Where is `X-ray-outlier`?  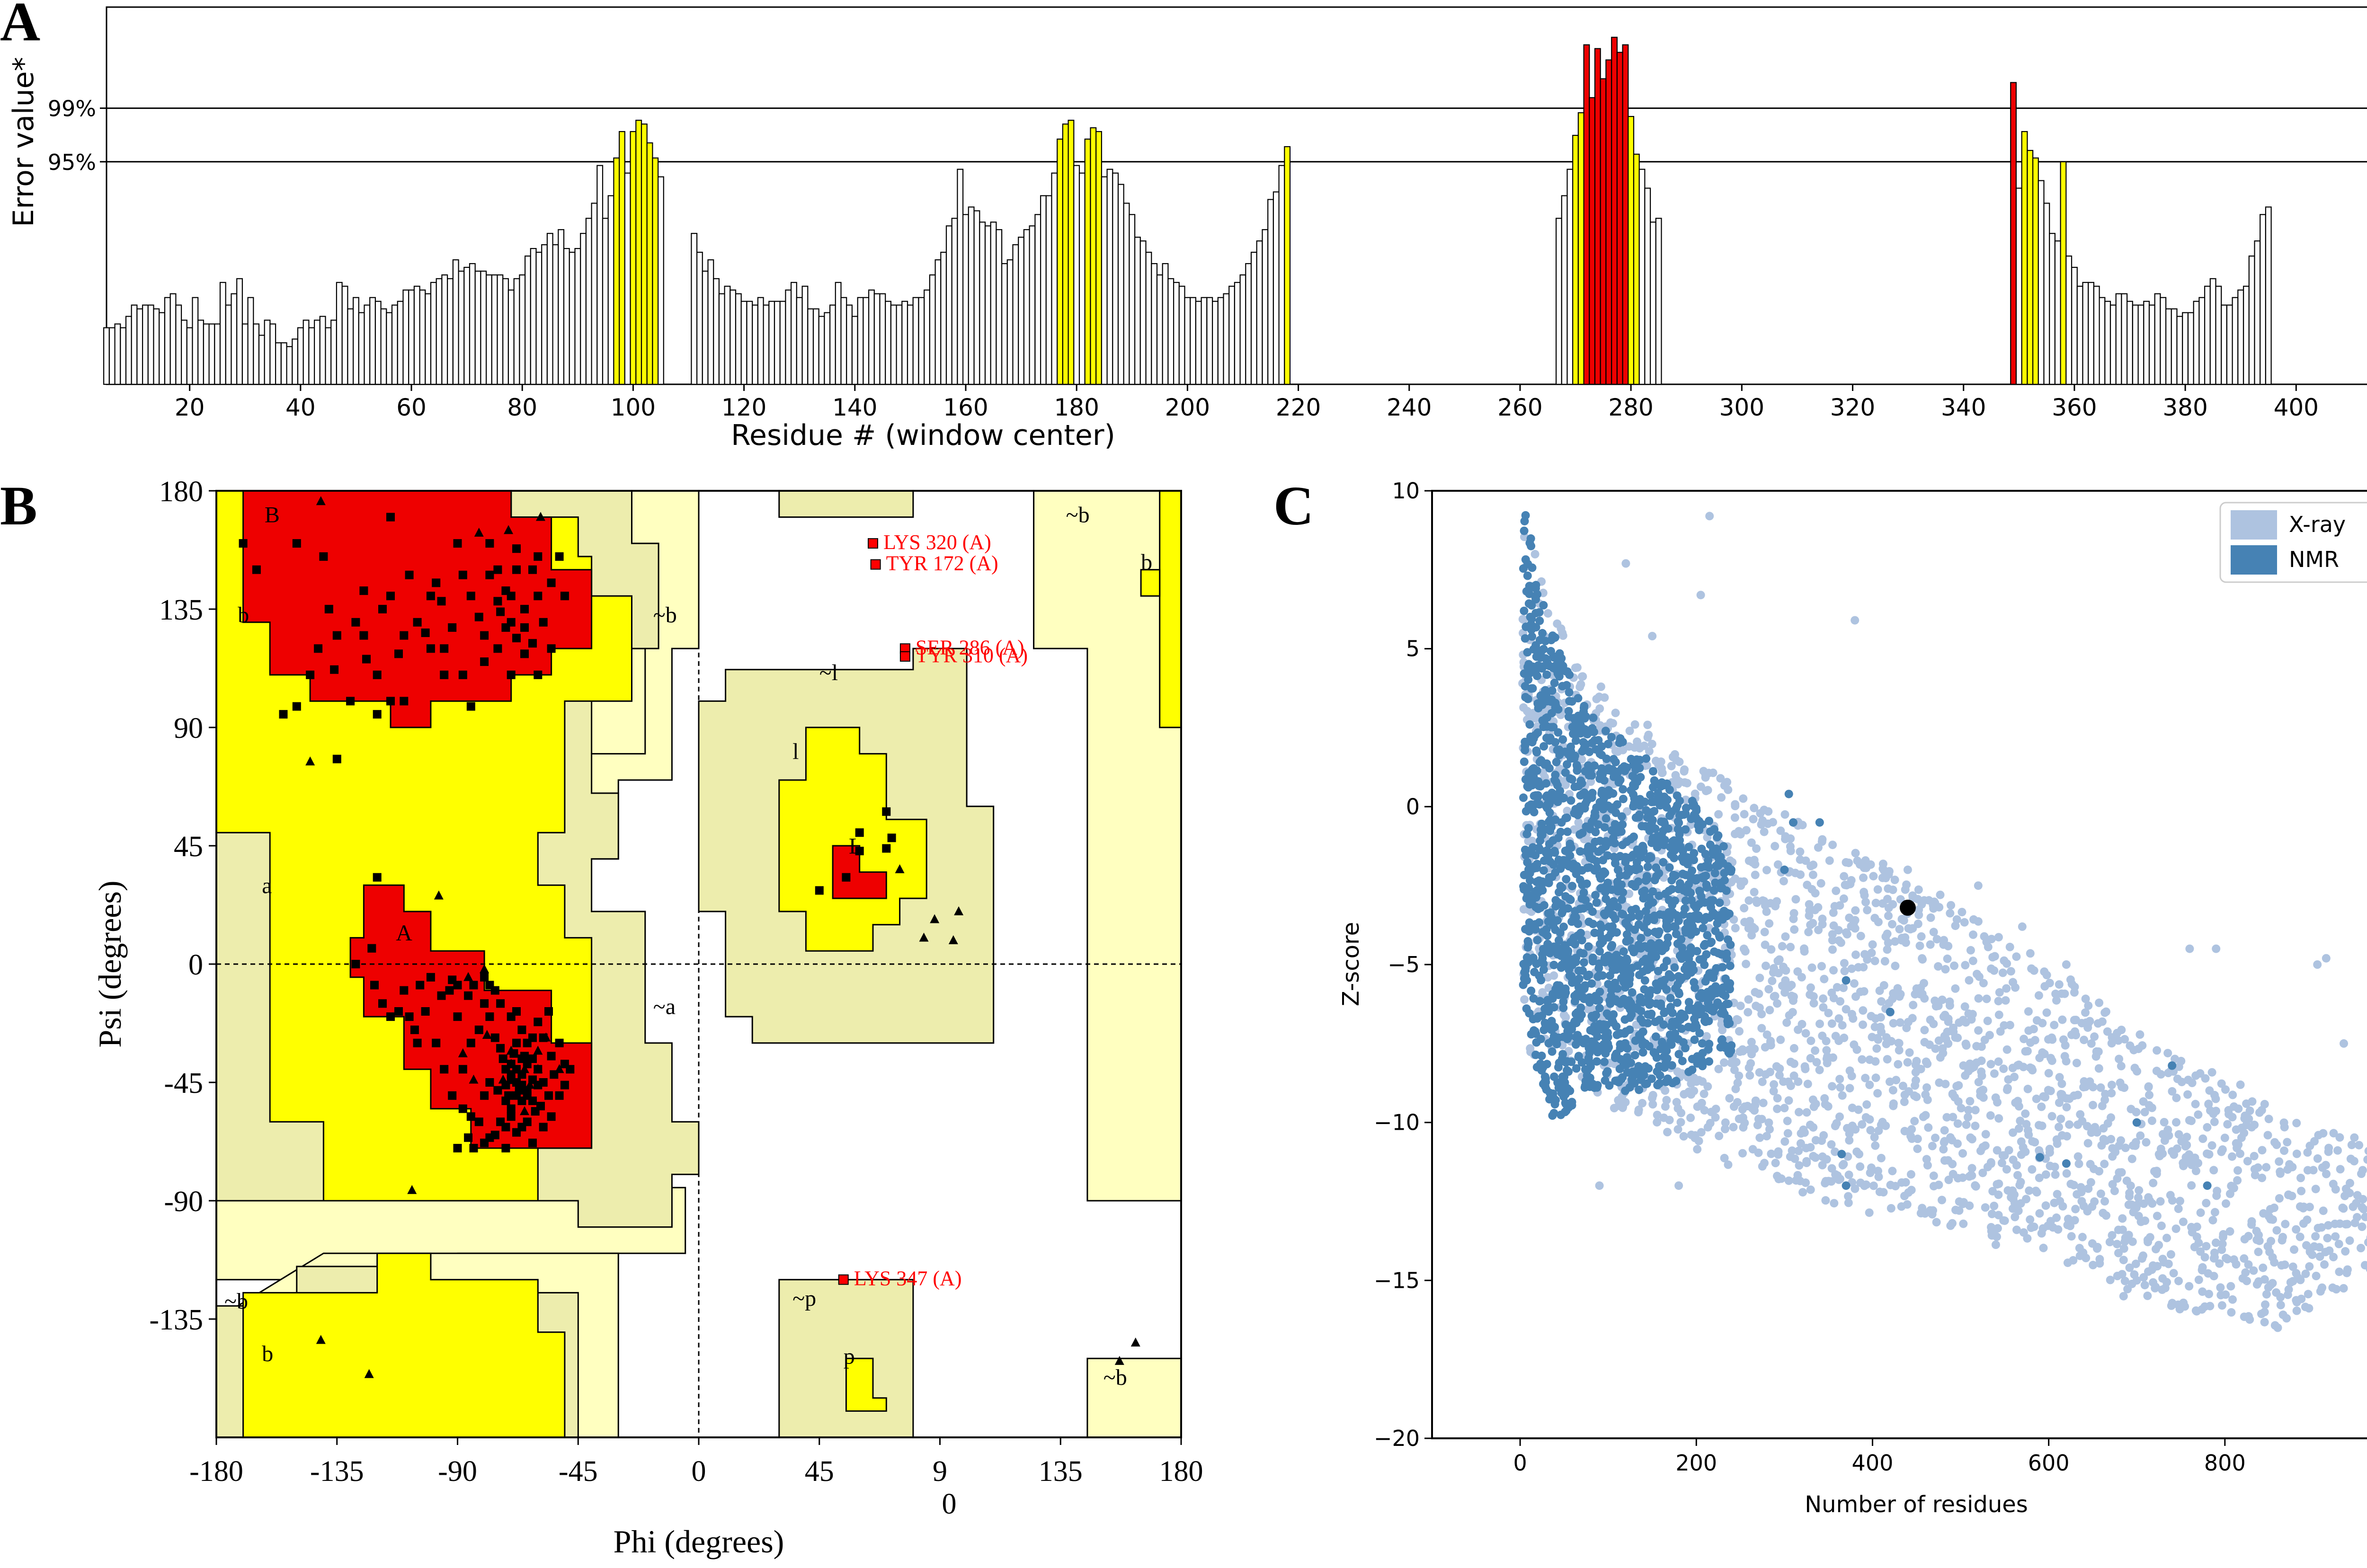
X-ray-outlier is located at coordinates (1678, 1186).